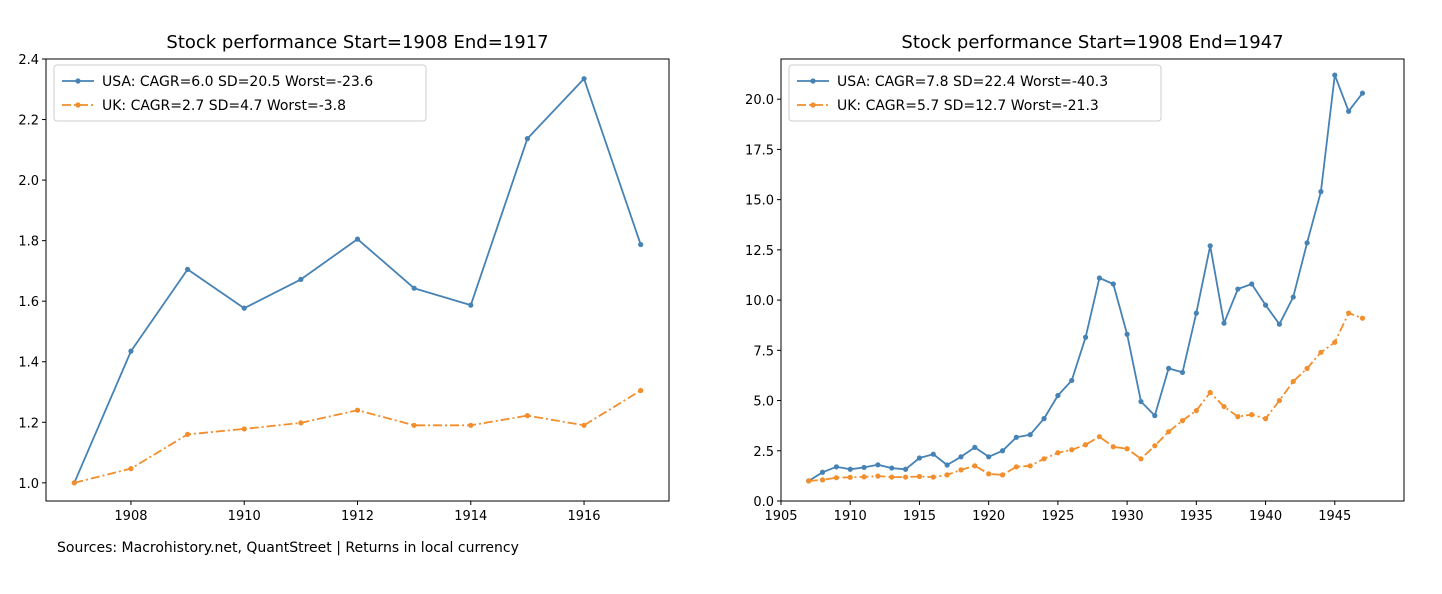 This screenshot has height=594, width=1442. What do you see at coordinates (224, 106) in the screenshot?
I see `legend-label-2: UK: CAGR=2.7 SD=4.7 Worst=-3.8` at bounding box center [224, 106].